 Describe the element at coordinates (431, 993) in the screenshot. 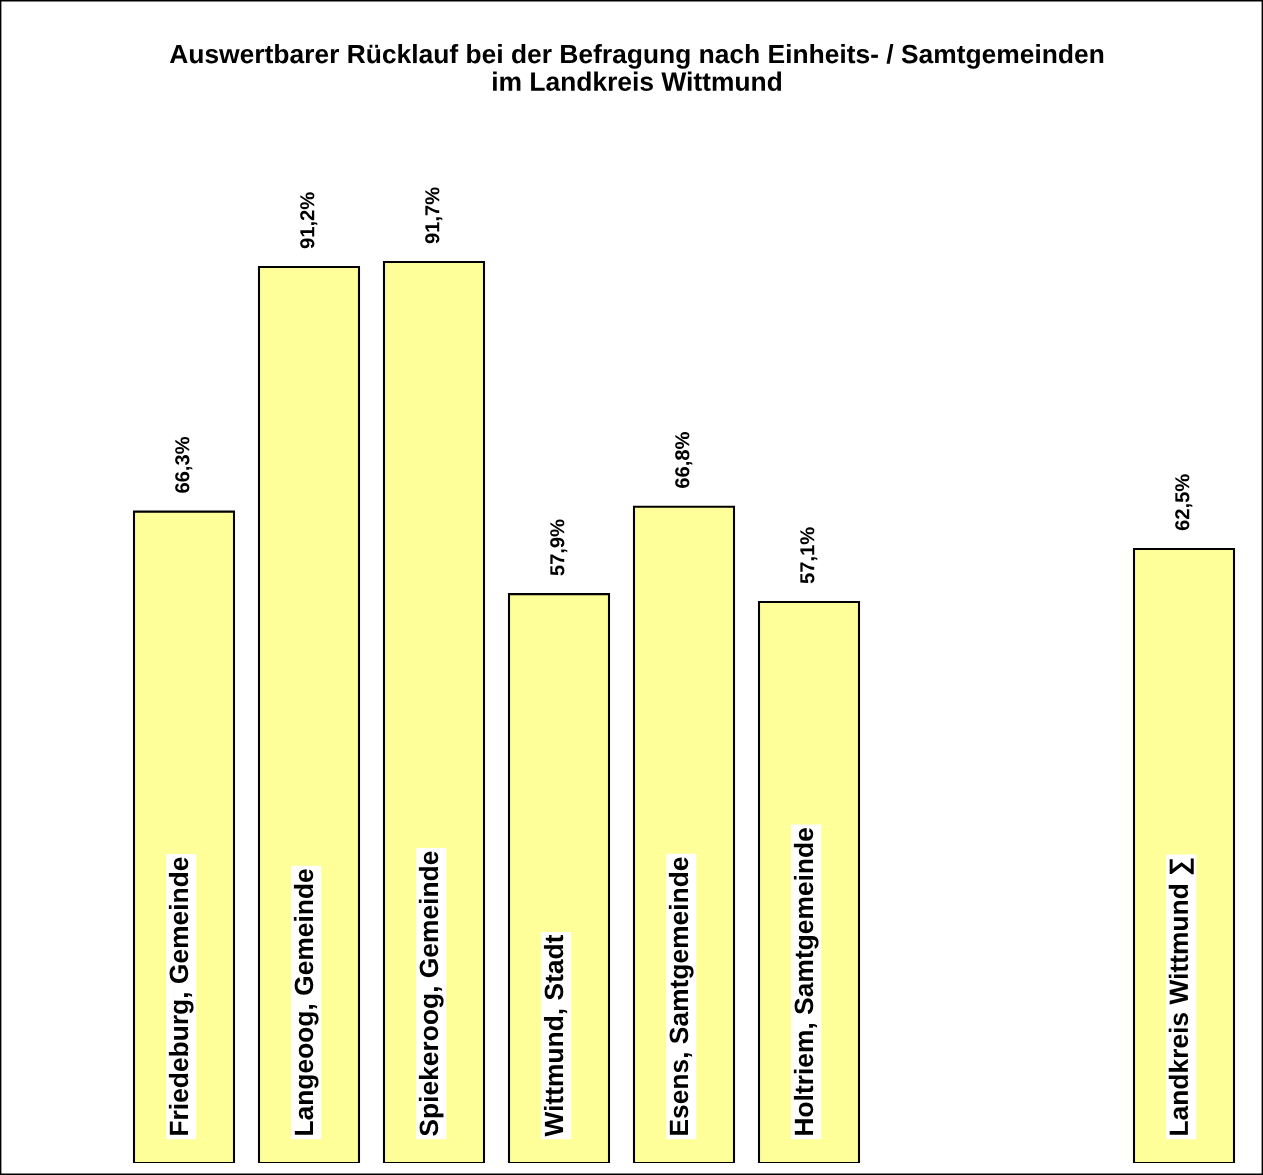

I see `x-tick-label: Spiekeroog, Gemeinde` at that location.